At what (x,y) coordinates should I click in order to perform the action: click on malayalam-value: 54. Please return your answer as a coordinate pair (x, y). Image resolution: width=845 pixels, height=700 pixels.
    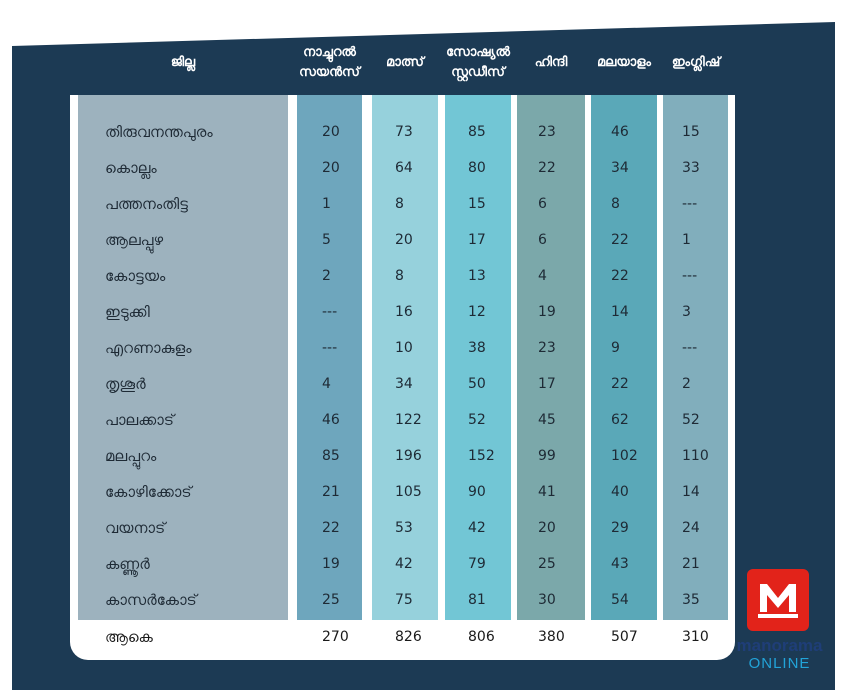
    Looking at the image, I should click on (620, 600).